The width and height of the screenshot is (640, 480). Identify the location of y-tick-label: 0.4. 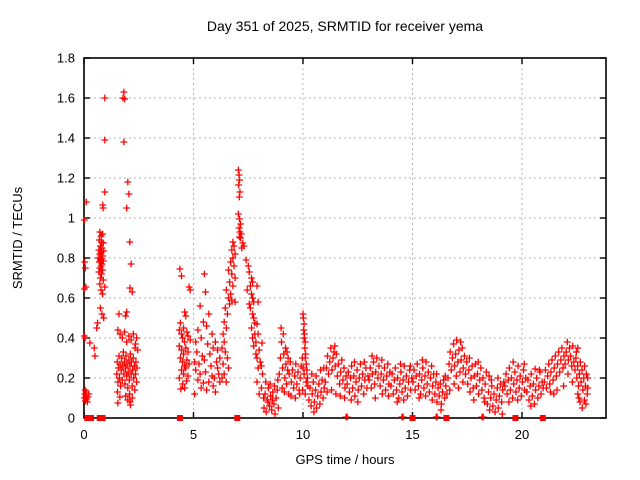
(66, 338).